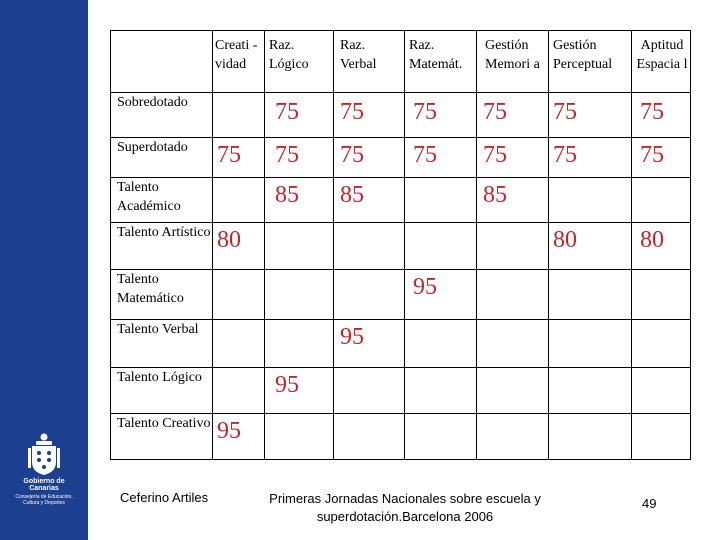 The width and height of the screenshot is (720, 540). What do you see at coordinates (512, 61) in the screenshot?
I see `column-header: Gestión Memori a` at bounding box center [512, 61].